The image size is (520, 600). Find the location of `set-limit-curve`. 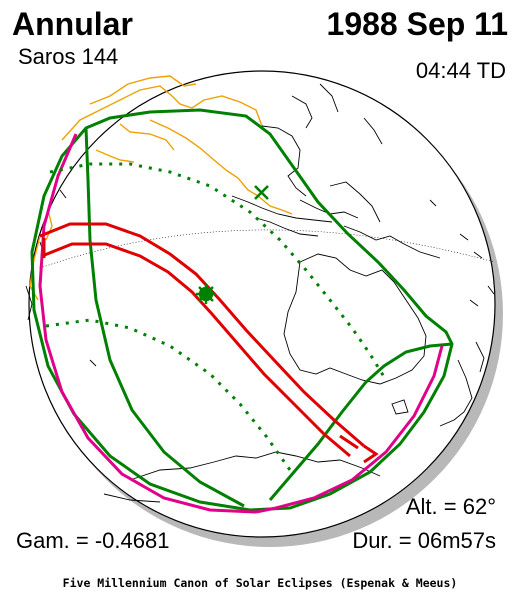

set-limit-curve is located at coordinates (349, 429).